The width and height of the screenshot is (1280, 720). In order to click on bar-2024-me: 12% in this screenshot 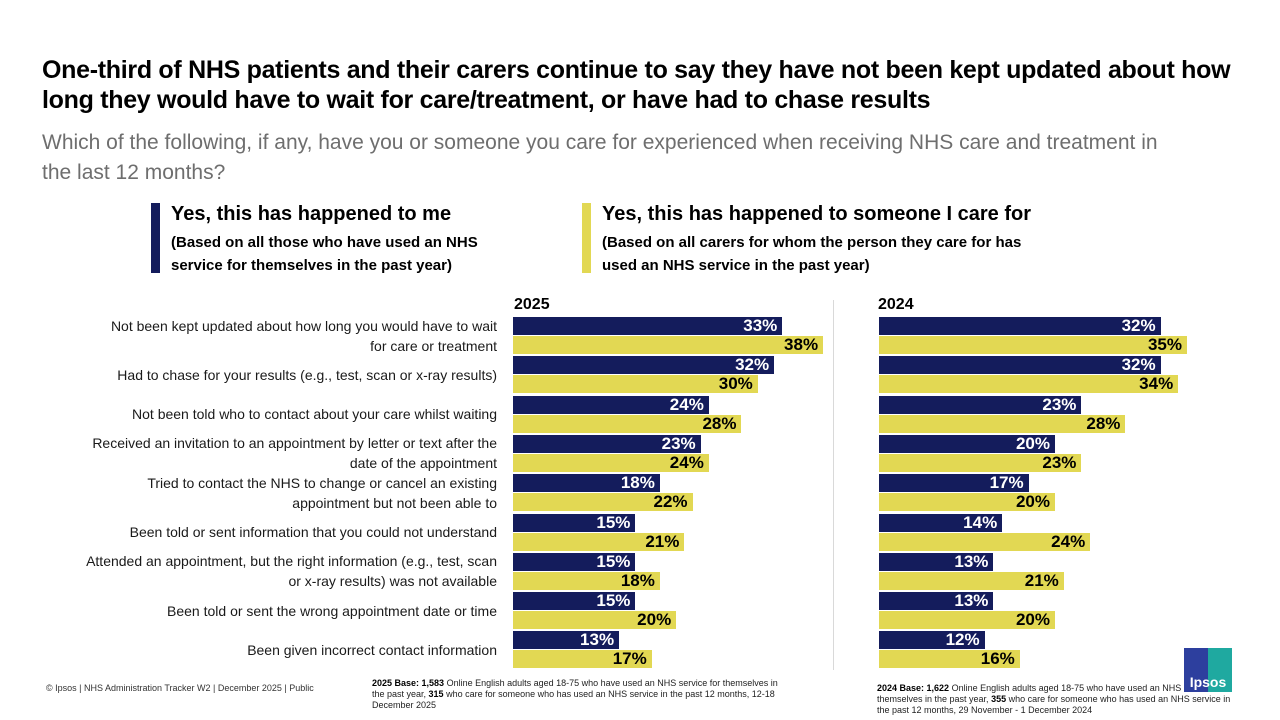, I will do `click(932, 640)`.